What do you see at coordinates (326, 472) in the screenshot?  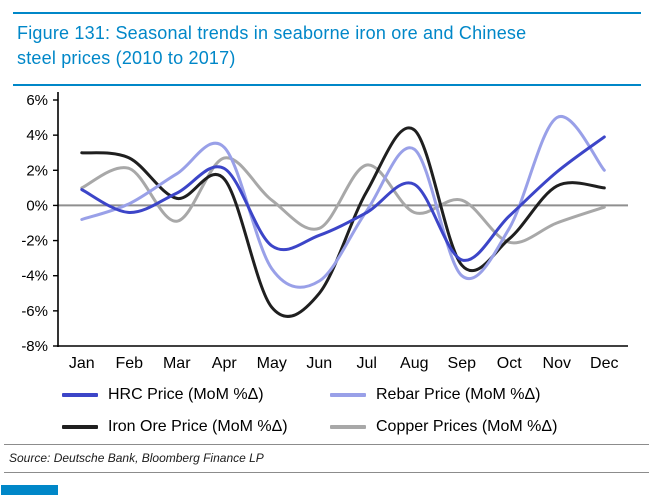 I see `source-bottom-rule` at bounding box center [326, 472].